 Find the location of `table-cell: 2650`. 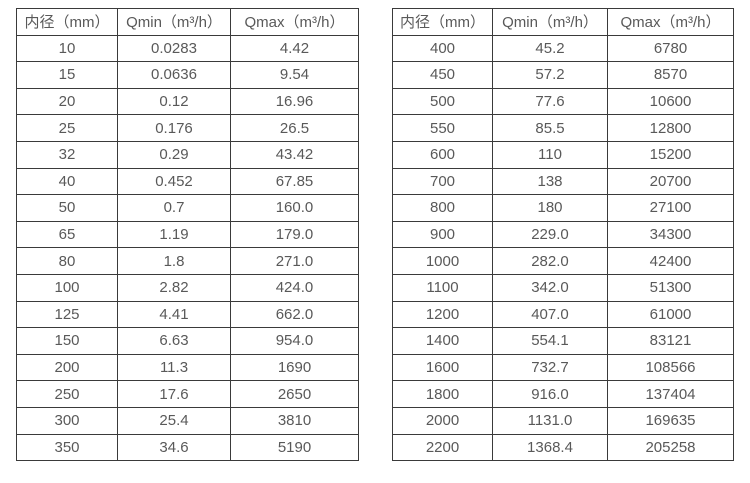

table-cell: 2650 is located at coordinates (294, 394).